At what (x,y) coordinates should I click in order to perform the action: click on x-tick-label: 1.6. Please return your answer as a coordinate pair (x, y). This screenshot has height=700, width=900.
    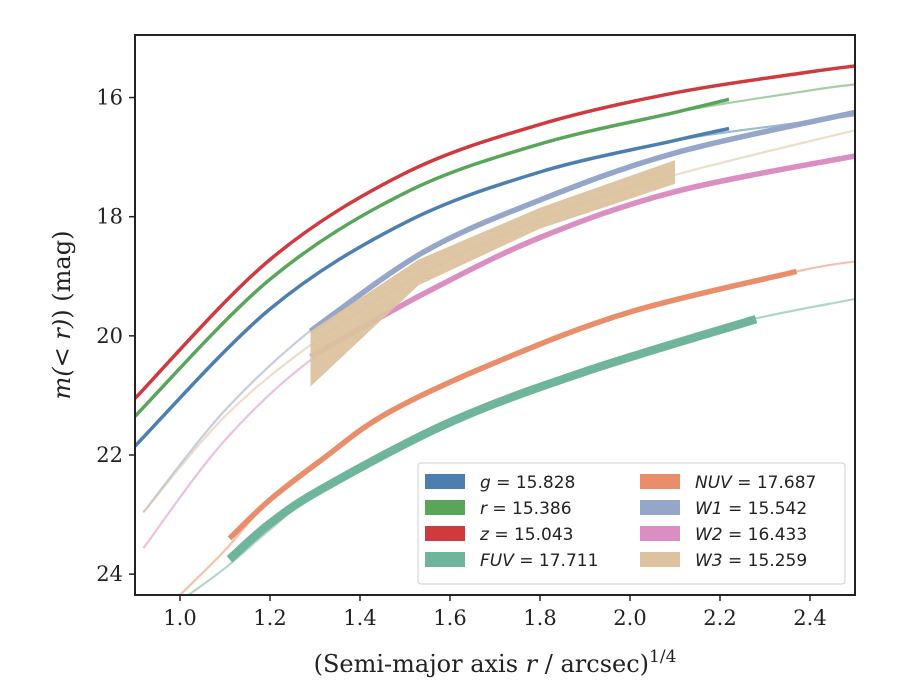
    Looking at the image, I should click on (449, 618).